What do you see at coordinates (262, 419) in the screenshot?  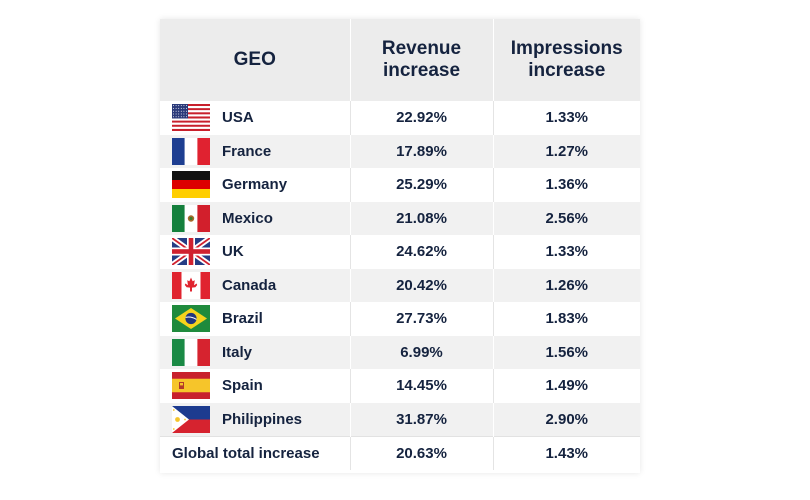 I see `geo-label: Philippines` at bounding box center [262, 419].